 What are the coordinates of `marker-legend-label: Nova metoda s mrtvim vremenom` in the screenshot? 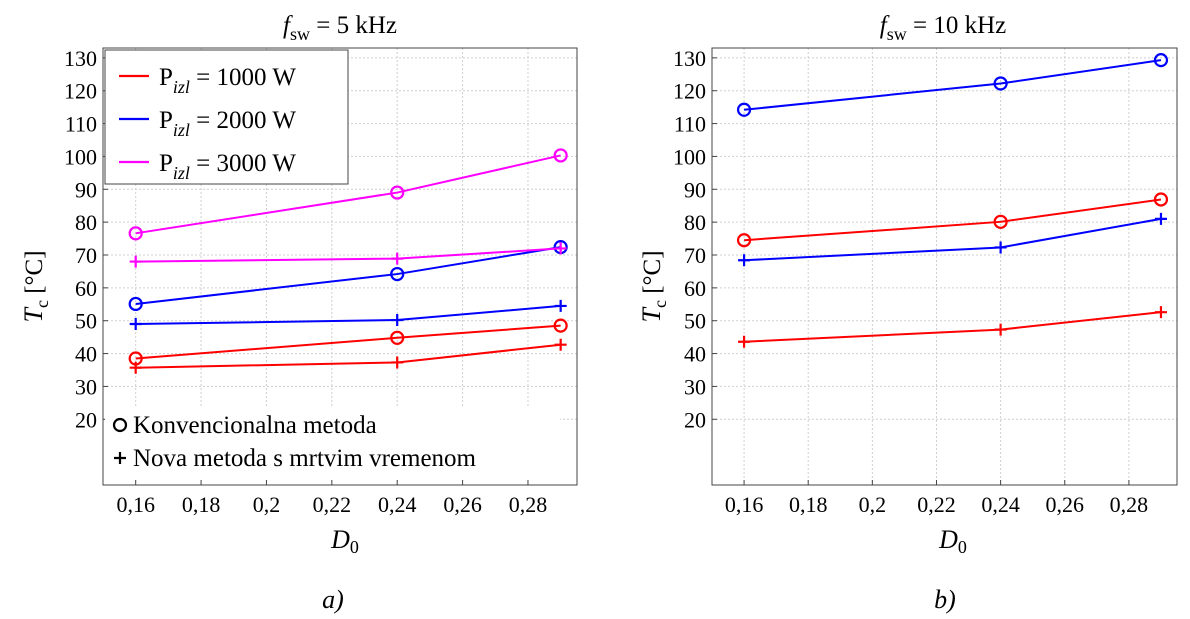 It's located at (305, 458).